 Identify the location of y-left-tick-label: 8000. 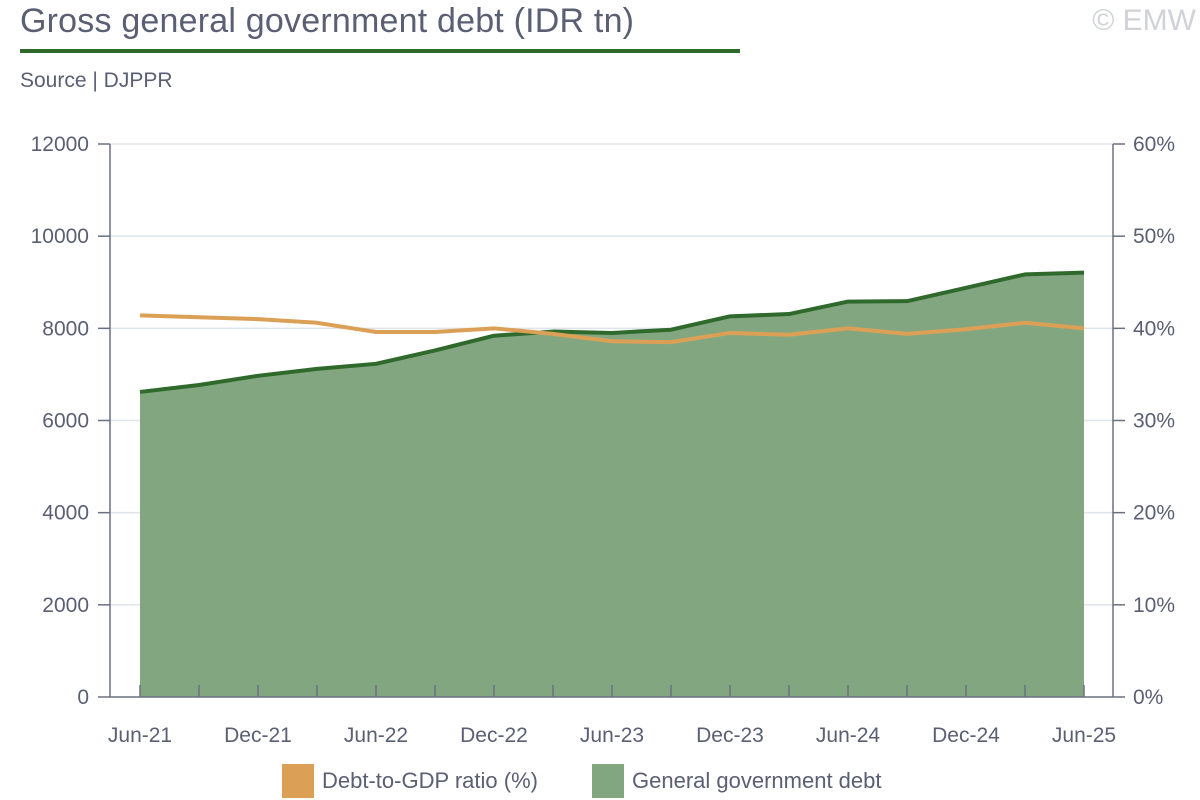
(65, 328).